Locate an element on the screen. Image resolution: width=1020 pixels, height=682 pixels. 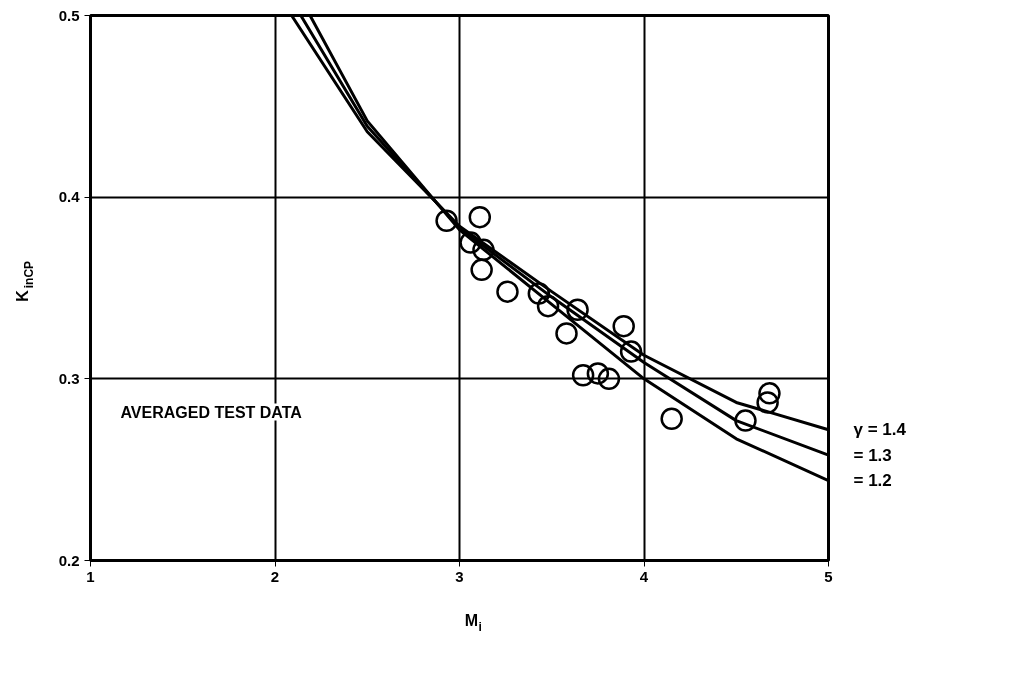
series-label: = 1.2 is located at coordinates (872, 481).